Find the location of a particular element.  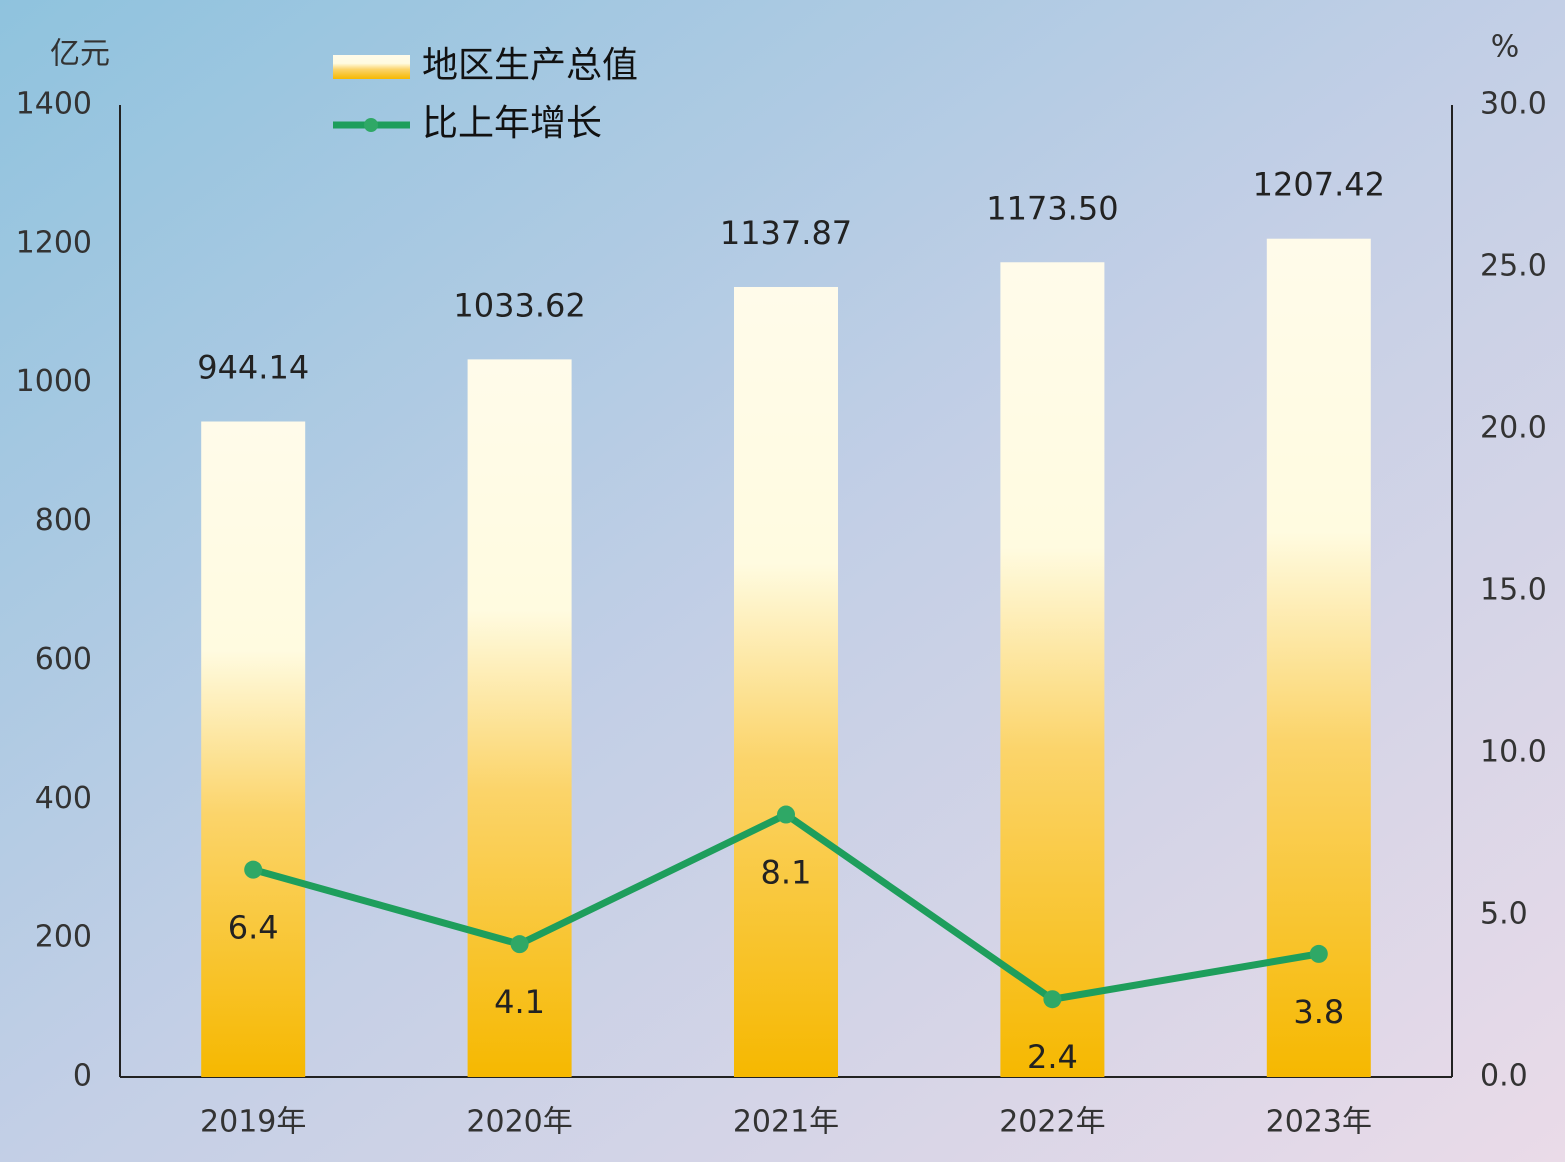

y2-tick-label: 30.0 is located at coordinates (1513, 104).